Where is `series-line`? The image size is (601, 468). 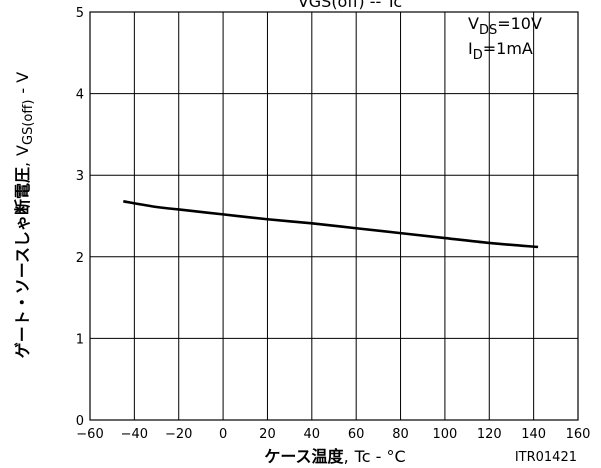 series-line is located at coordinates (331, 224).